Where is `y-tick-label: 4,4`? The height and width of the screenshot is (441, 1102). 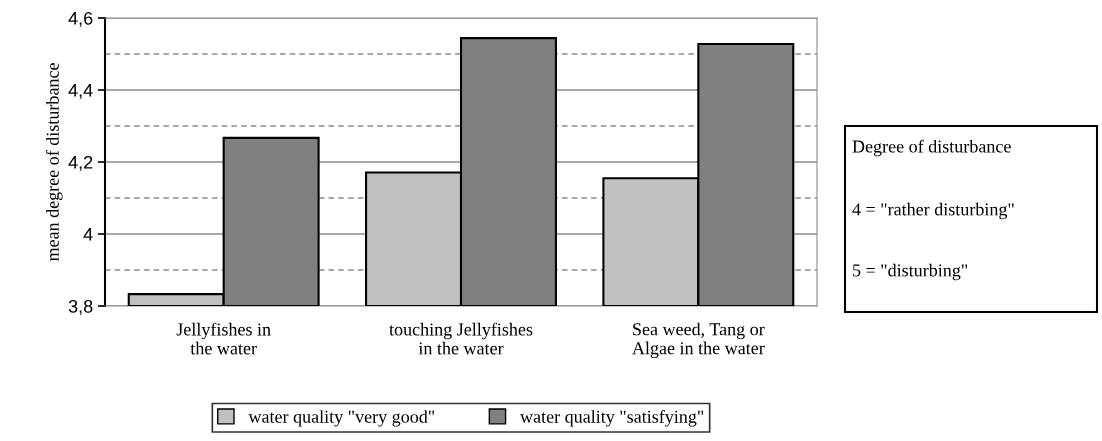 y-tick-label: 4,4 is located at coordinates (80, 91).